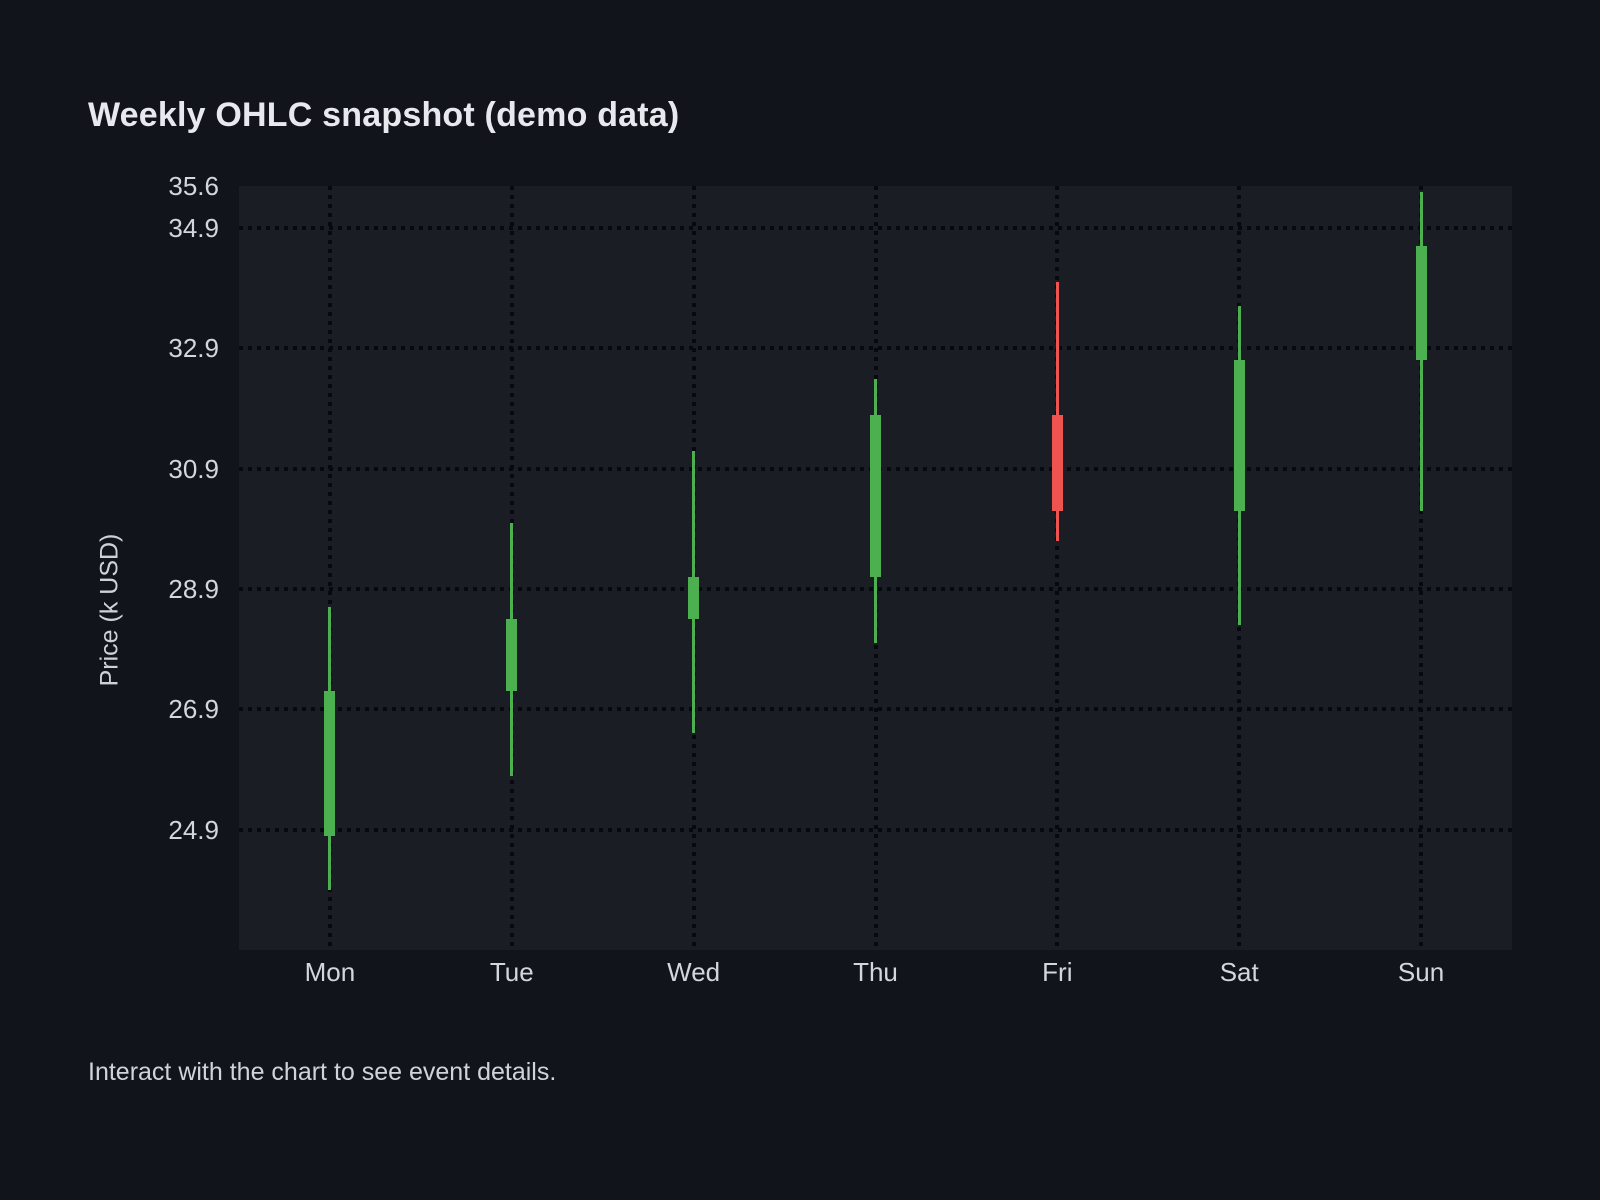 This screenshot has height=1200, width=1600. I want to click on candle-body-tue, so click(512, 655).